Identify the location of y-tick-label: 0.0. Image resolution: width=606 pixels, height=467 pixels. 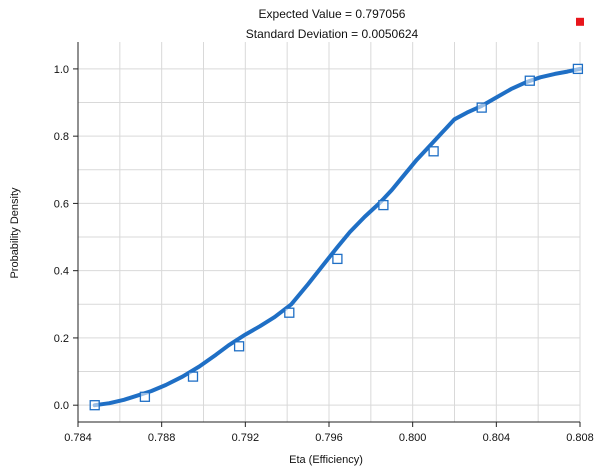
(61, 406).